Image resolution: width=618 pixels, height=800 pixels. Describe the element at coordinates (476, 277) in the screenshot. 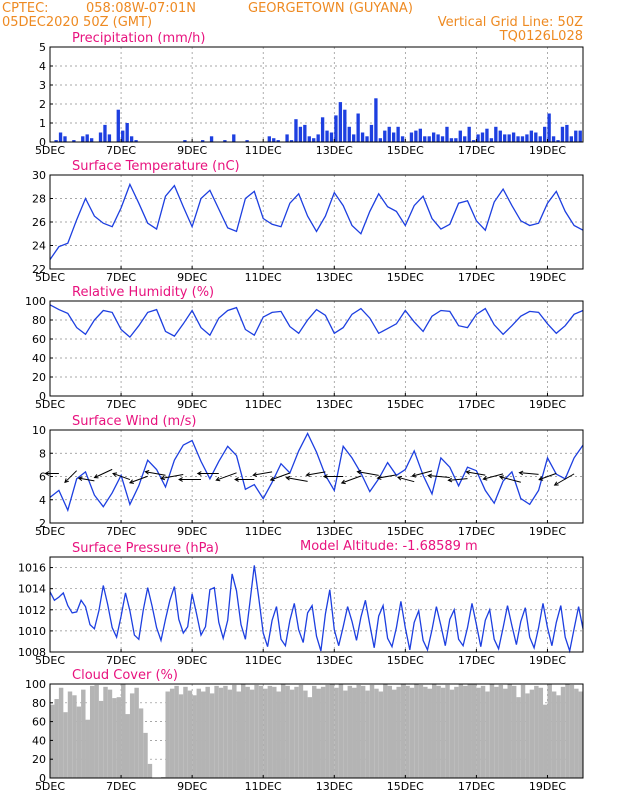

I see `temperature-xtick-label: 17DEC` at that location.